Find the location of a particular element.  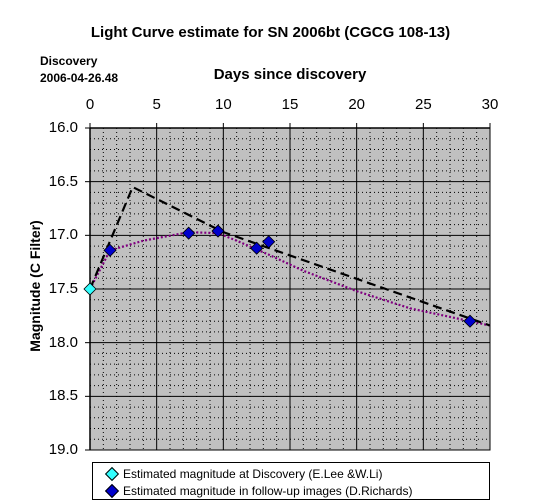

y-tick-label: 19.0 is located at coordinates (63, 449).